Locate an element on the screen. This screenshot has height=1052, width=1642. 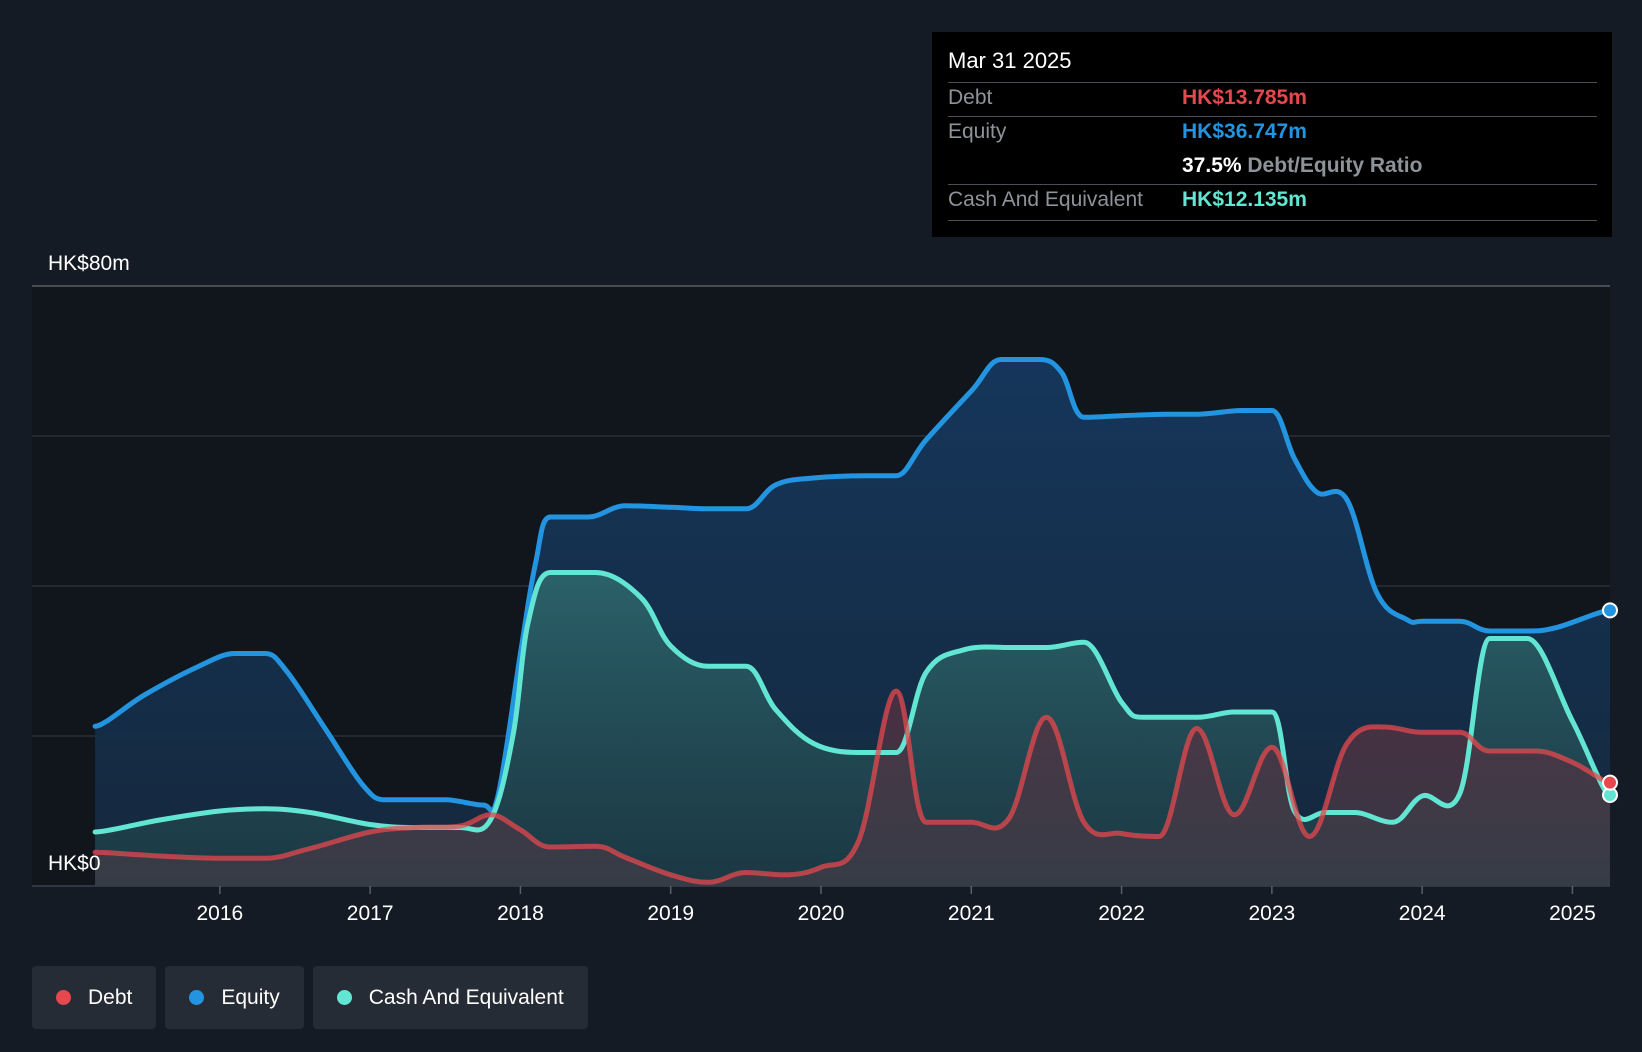
tooltip-debt-value: HK$13.785m is located at coordinates (1244, 97).